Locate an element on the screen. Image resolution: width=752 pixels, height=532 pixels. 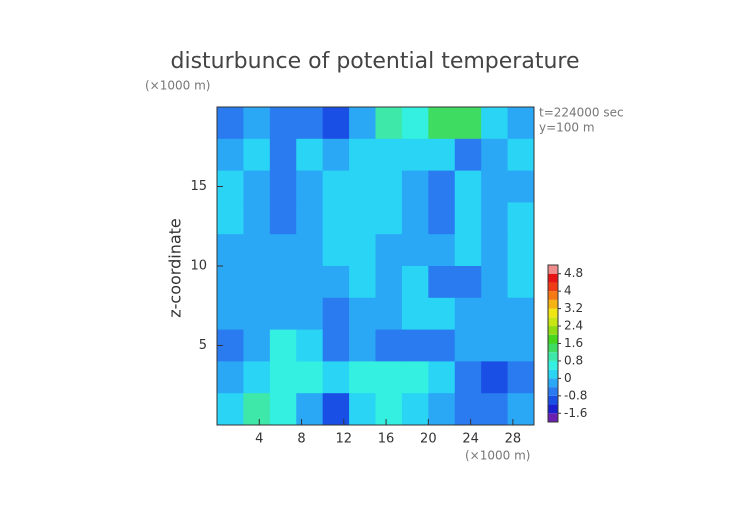
colorbar-tick-label: -0.8 is located at coordinates (575, 395).